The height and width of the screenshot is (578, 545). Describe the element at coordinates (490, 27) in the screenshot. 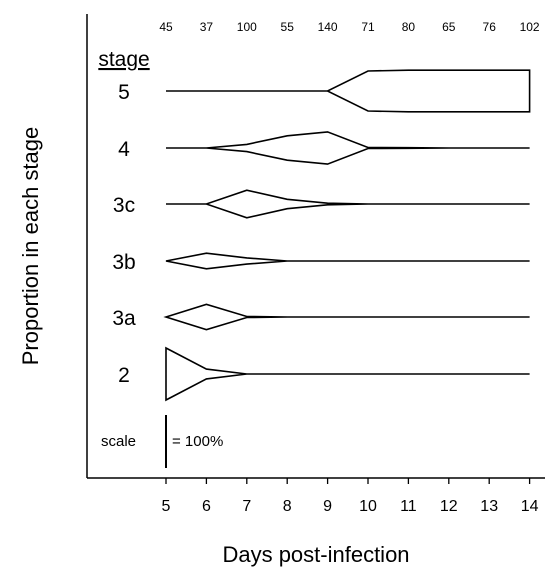

I see `sample-size-label: 76` at that location.